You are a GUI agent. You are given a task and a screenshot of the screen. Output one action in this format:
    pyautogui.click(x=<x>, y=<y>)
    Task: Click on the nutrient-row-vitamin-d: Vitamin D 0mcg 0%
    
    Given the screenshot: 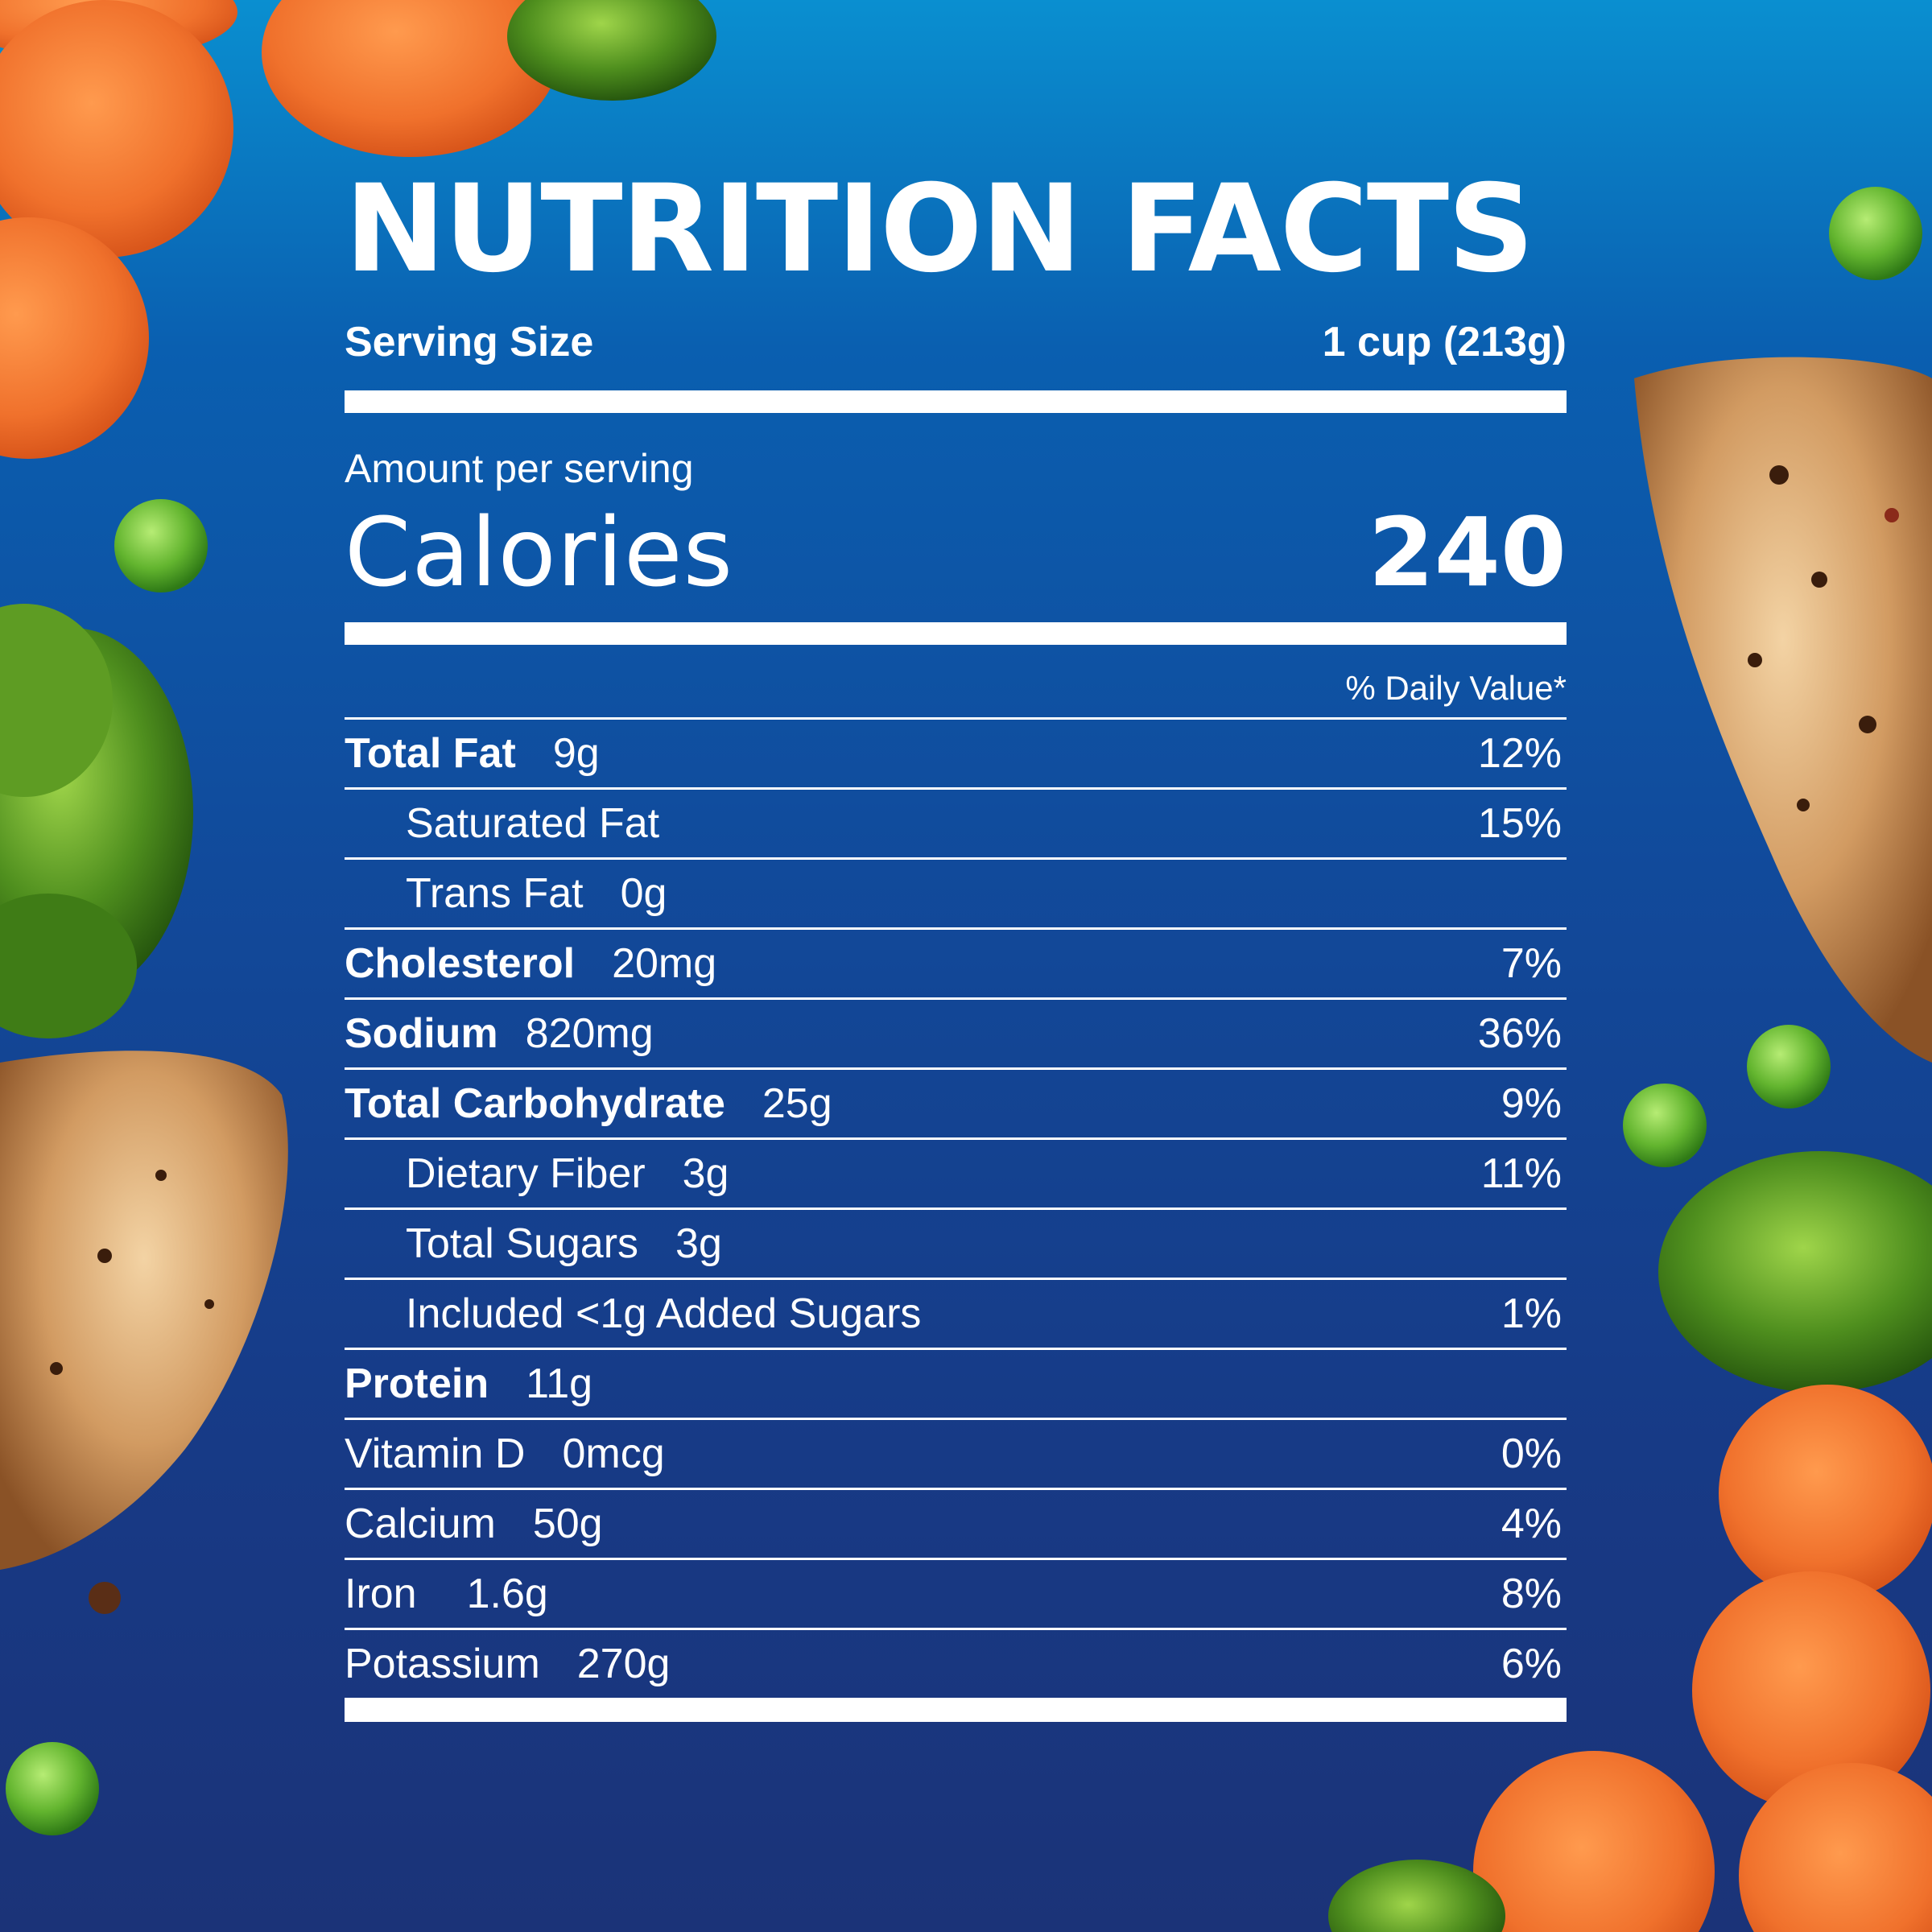 What is the action you would take?
    pyautogui.click(x=956, y=1453)
    